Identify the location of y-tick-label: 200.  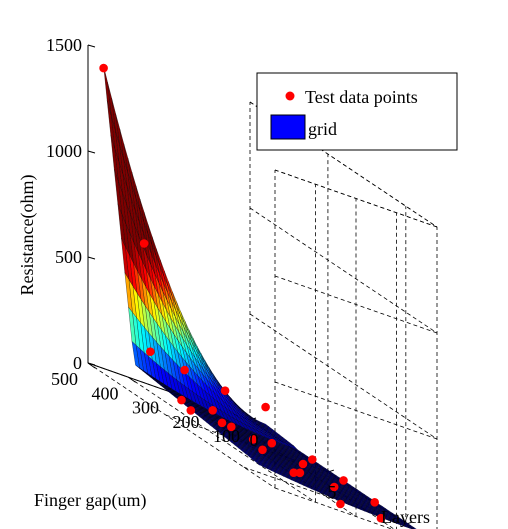
(186, 422).